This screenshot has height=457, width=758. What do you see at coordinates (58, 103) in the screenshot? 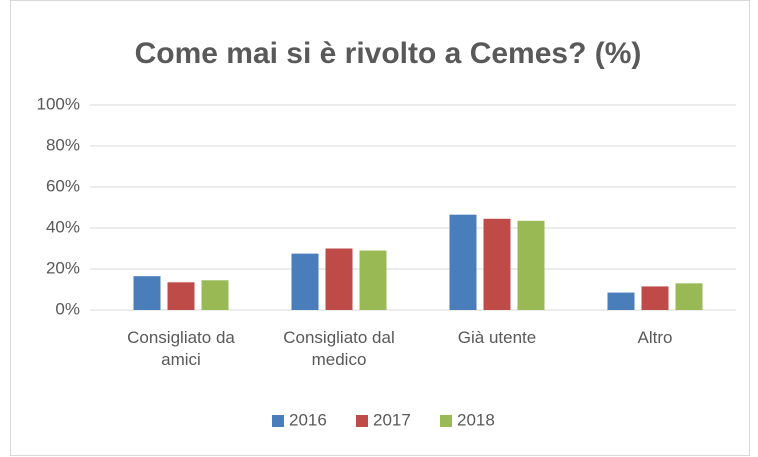
I see `y-tick-label: 100%` at bounding box center [58, 103].